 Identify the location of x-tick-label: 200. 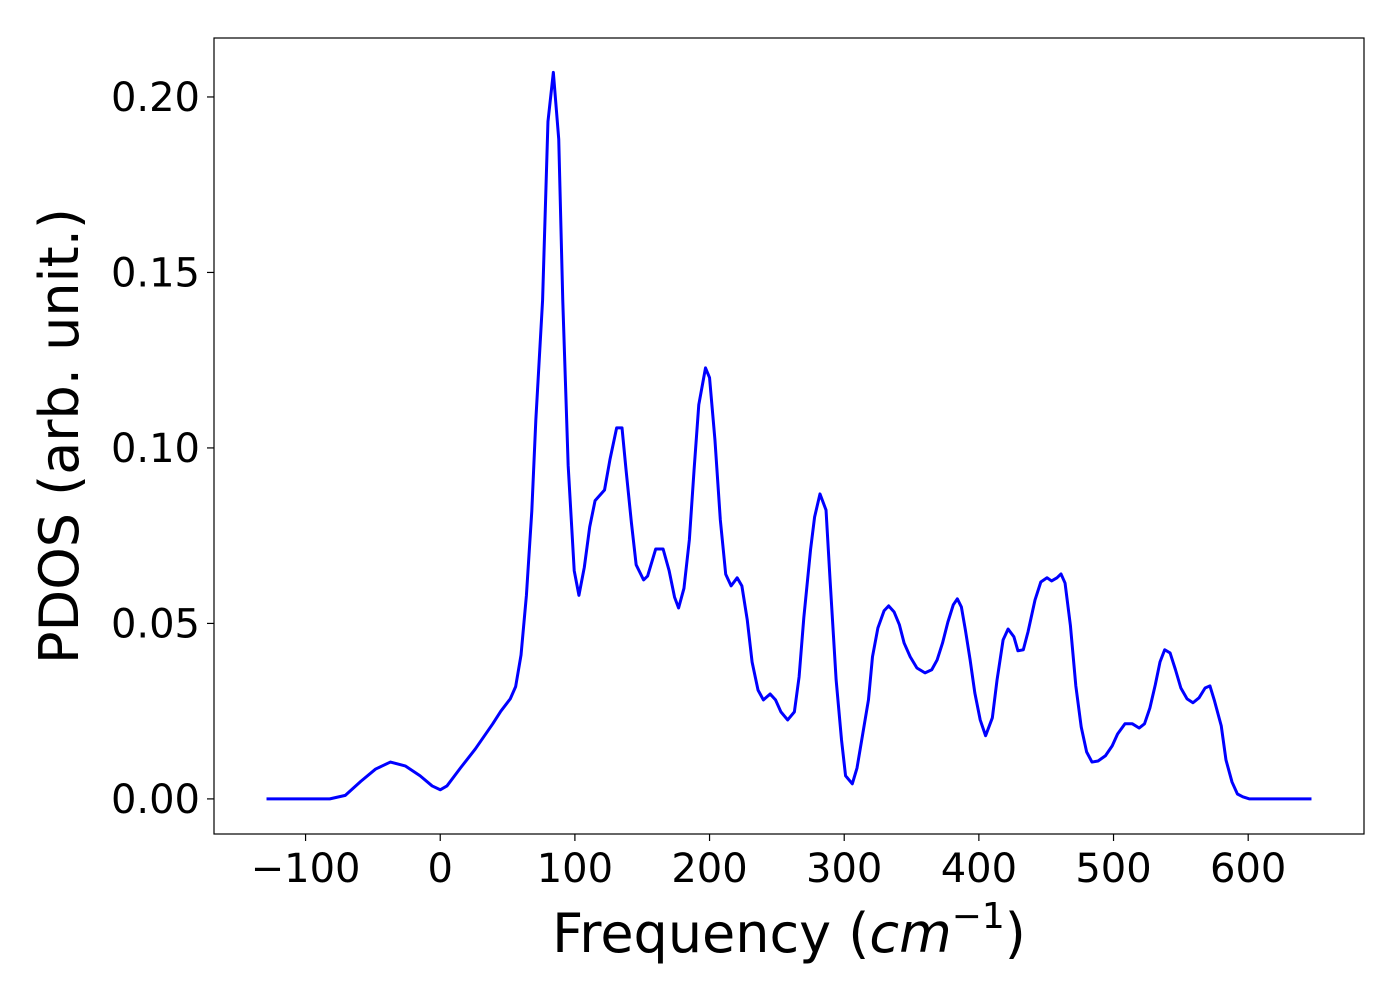
(709, 869).